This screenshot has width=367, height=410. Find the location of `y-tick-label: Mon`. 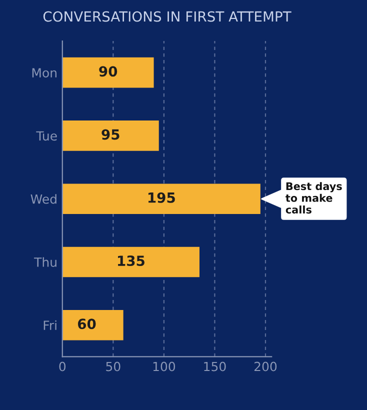

y-tick-label: Mon is located at coordinates (44, 73).